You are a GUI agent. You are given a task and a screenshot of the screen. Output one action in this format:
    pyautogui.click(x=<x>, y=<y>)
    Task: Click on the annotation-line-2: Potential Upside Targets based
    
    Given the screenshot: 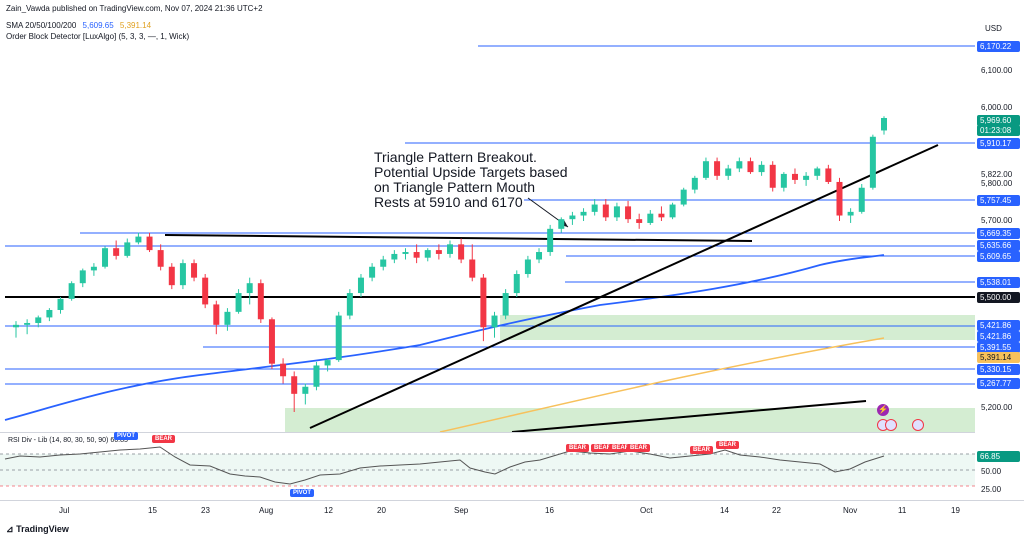 What is the action you would take?
    pyautogui.click(x=471, y=172)
    